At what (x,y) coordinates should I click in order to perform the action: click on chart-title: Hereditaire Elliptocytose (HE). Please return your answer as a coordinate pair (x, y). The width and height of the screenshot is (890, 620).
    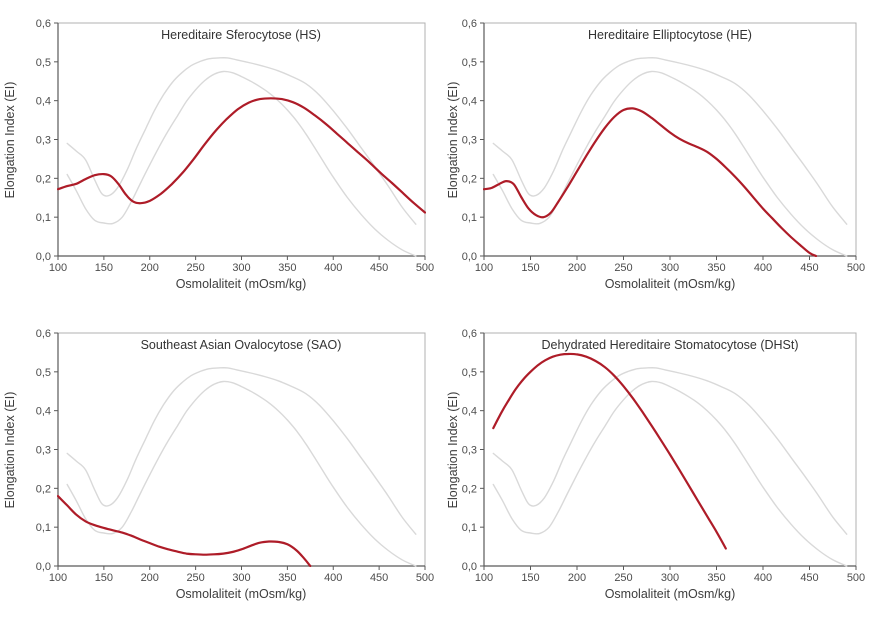
    Looking at the image, I should click on (670, 35).